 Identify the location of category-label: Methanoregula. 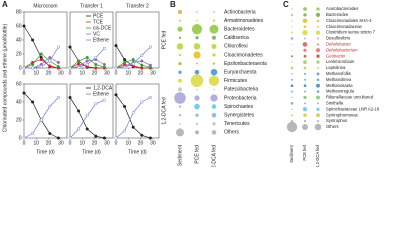
(340, 91).